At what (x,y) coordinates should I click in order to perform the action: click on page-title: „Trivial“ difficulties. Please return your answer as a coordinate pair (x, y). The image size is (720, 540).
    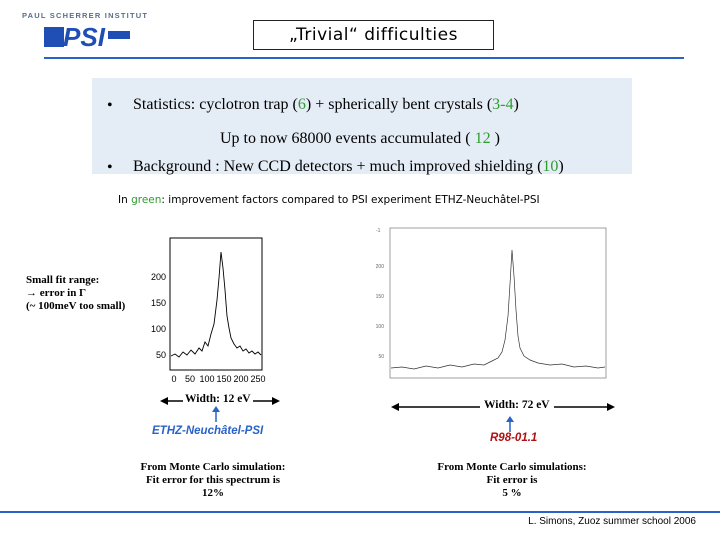
    Looking at the image, I should click on (373, 35).